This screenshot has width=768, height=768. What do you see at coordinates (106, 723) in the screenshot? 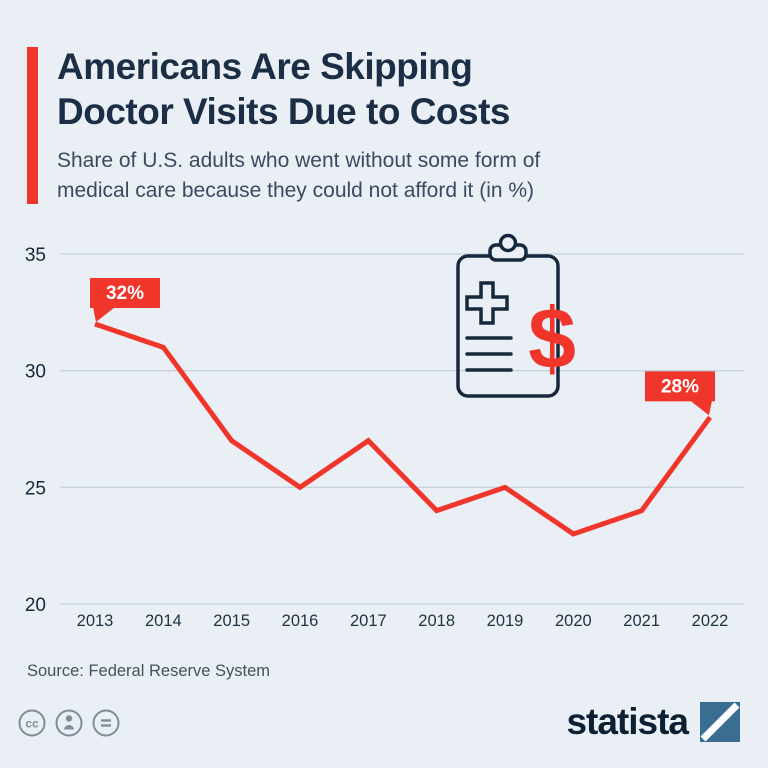
I see `no-derivatives-icon` at bounding box center [106, 723].